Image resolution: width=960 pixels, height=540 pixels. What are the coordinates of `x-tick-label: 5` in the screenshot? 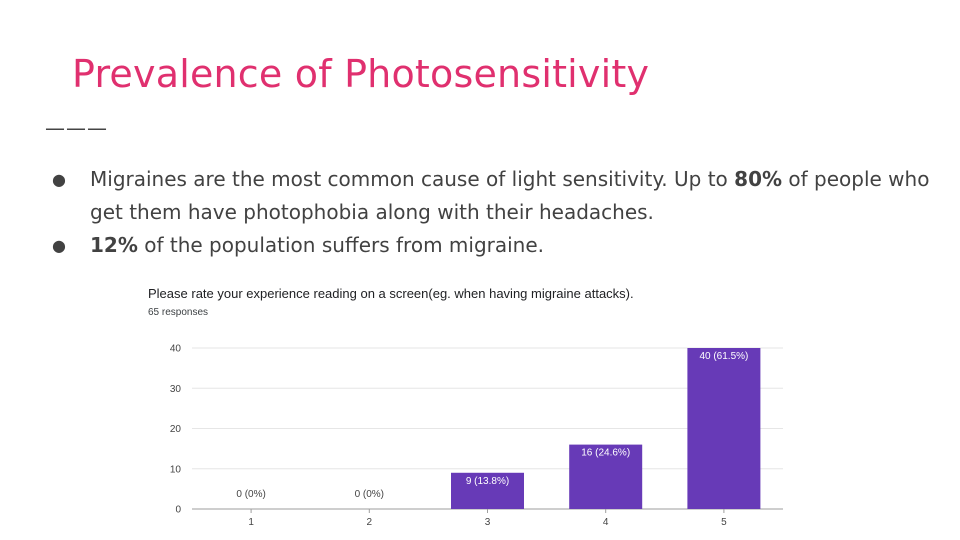 It's located at (724, 522).